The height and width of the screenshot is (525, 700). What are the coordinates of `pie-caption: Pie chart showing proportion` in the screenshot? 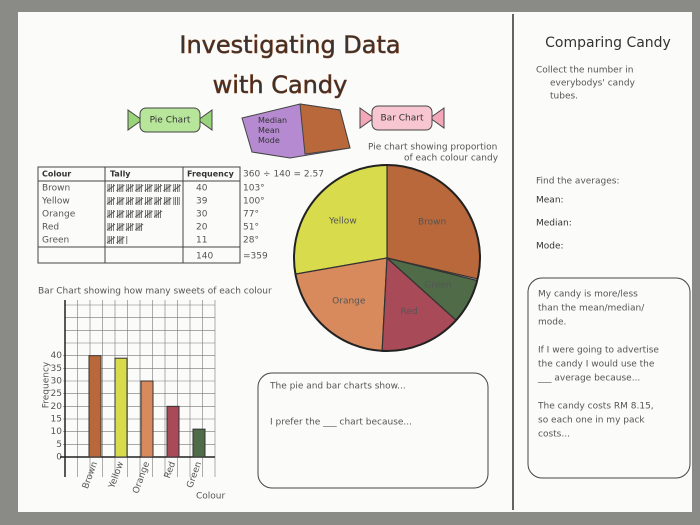 It's located at (432, 148).